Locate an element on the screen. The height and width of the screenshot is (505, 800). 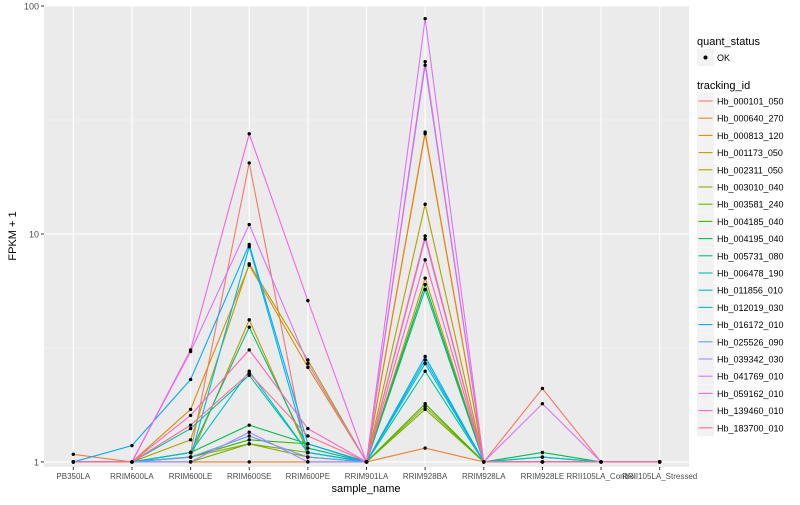
legend-series-label: Hb_016172_010 is located at coordinates (750, 325).